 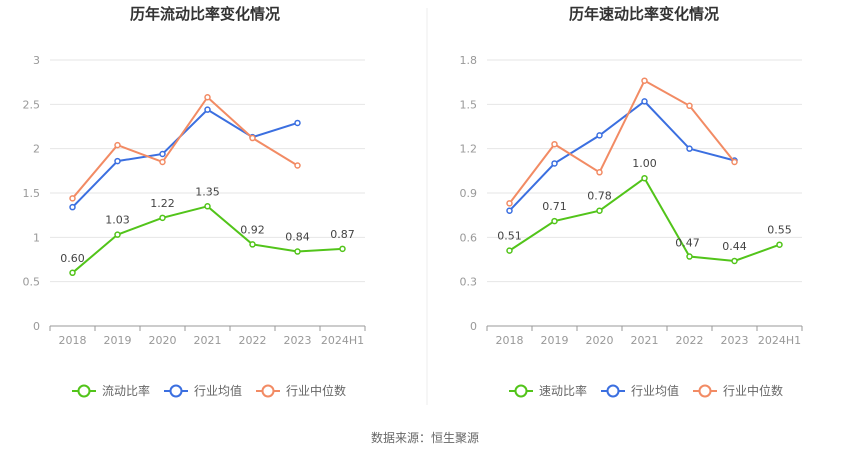 What do you see at coordinates (36, 60) in the screenshot?
I see `y-tick-label: 3` at bounding box center [36, 60].